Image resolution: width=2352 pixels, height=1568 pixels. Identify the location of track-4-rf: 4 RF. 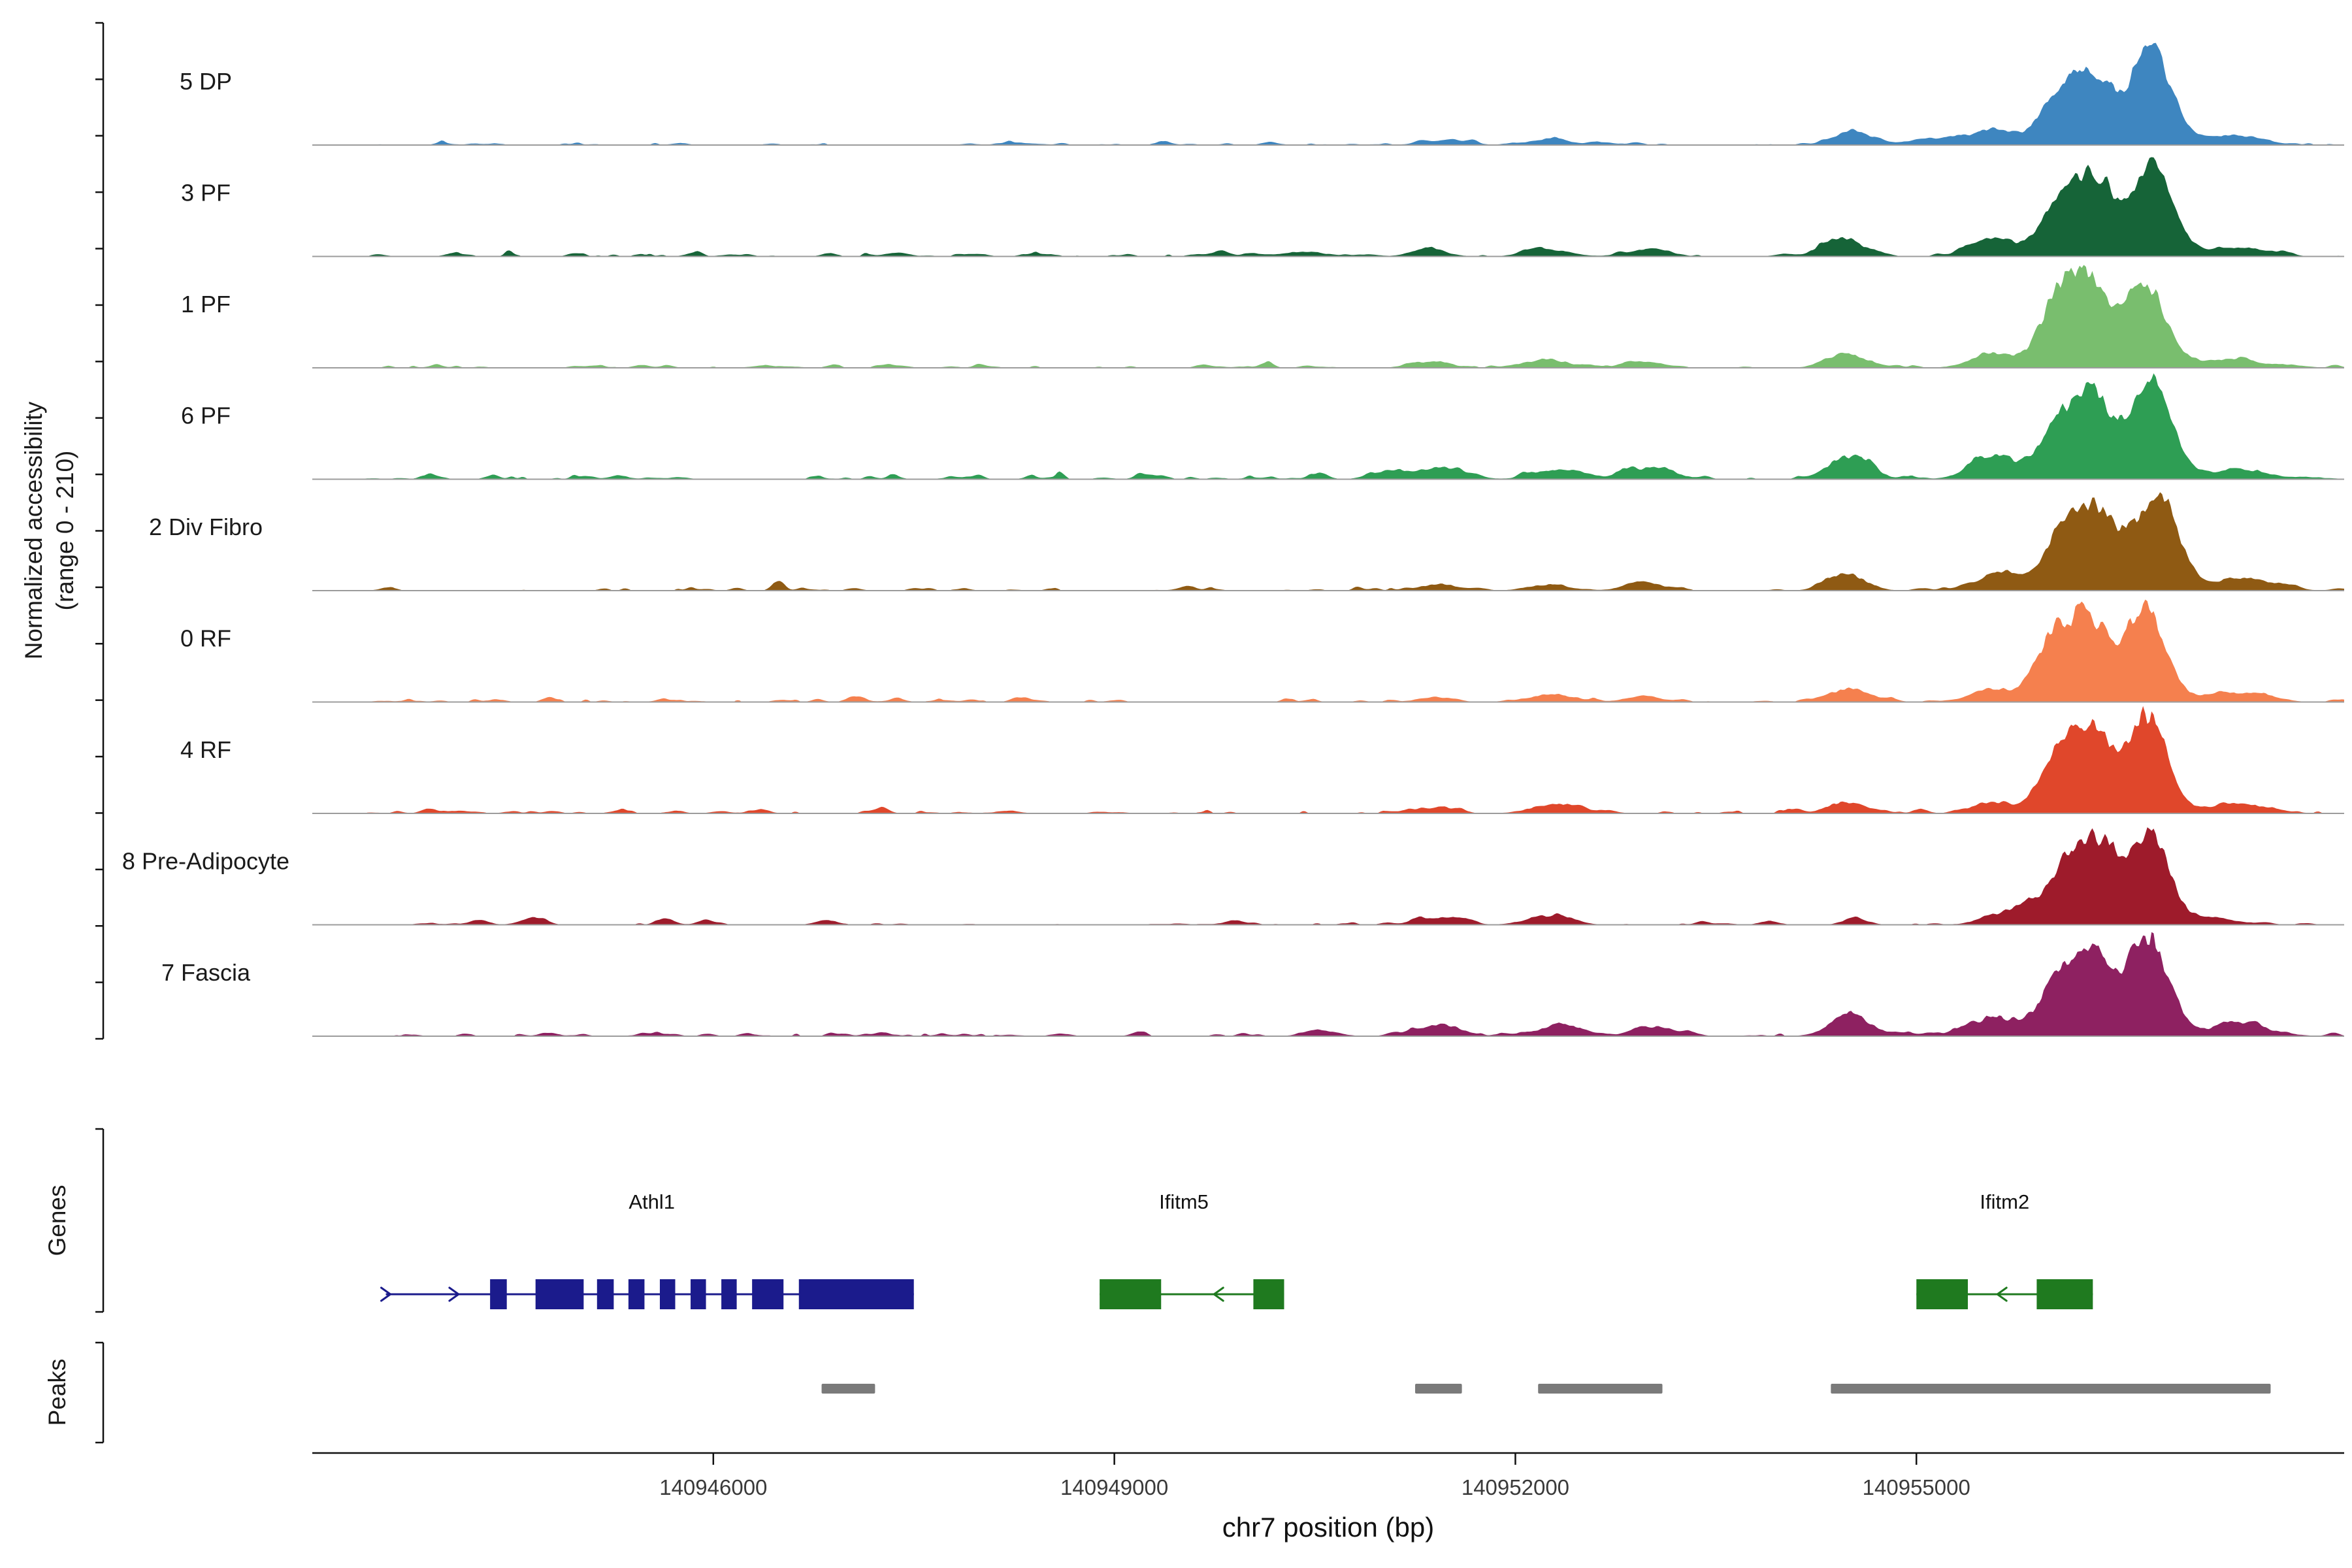
(1262, 760).